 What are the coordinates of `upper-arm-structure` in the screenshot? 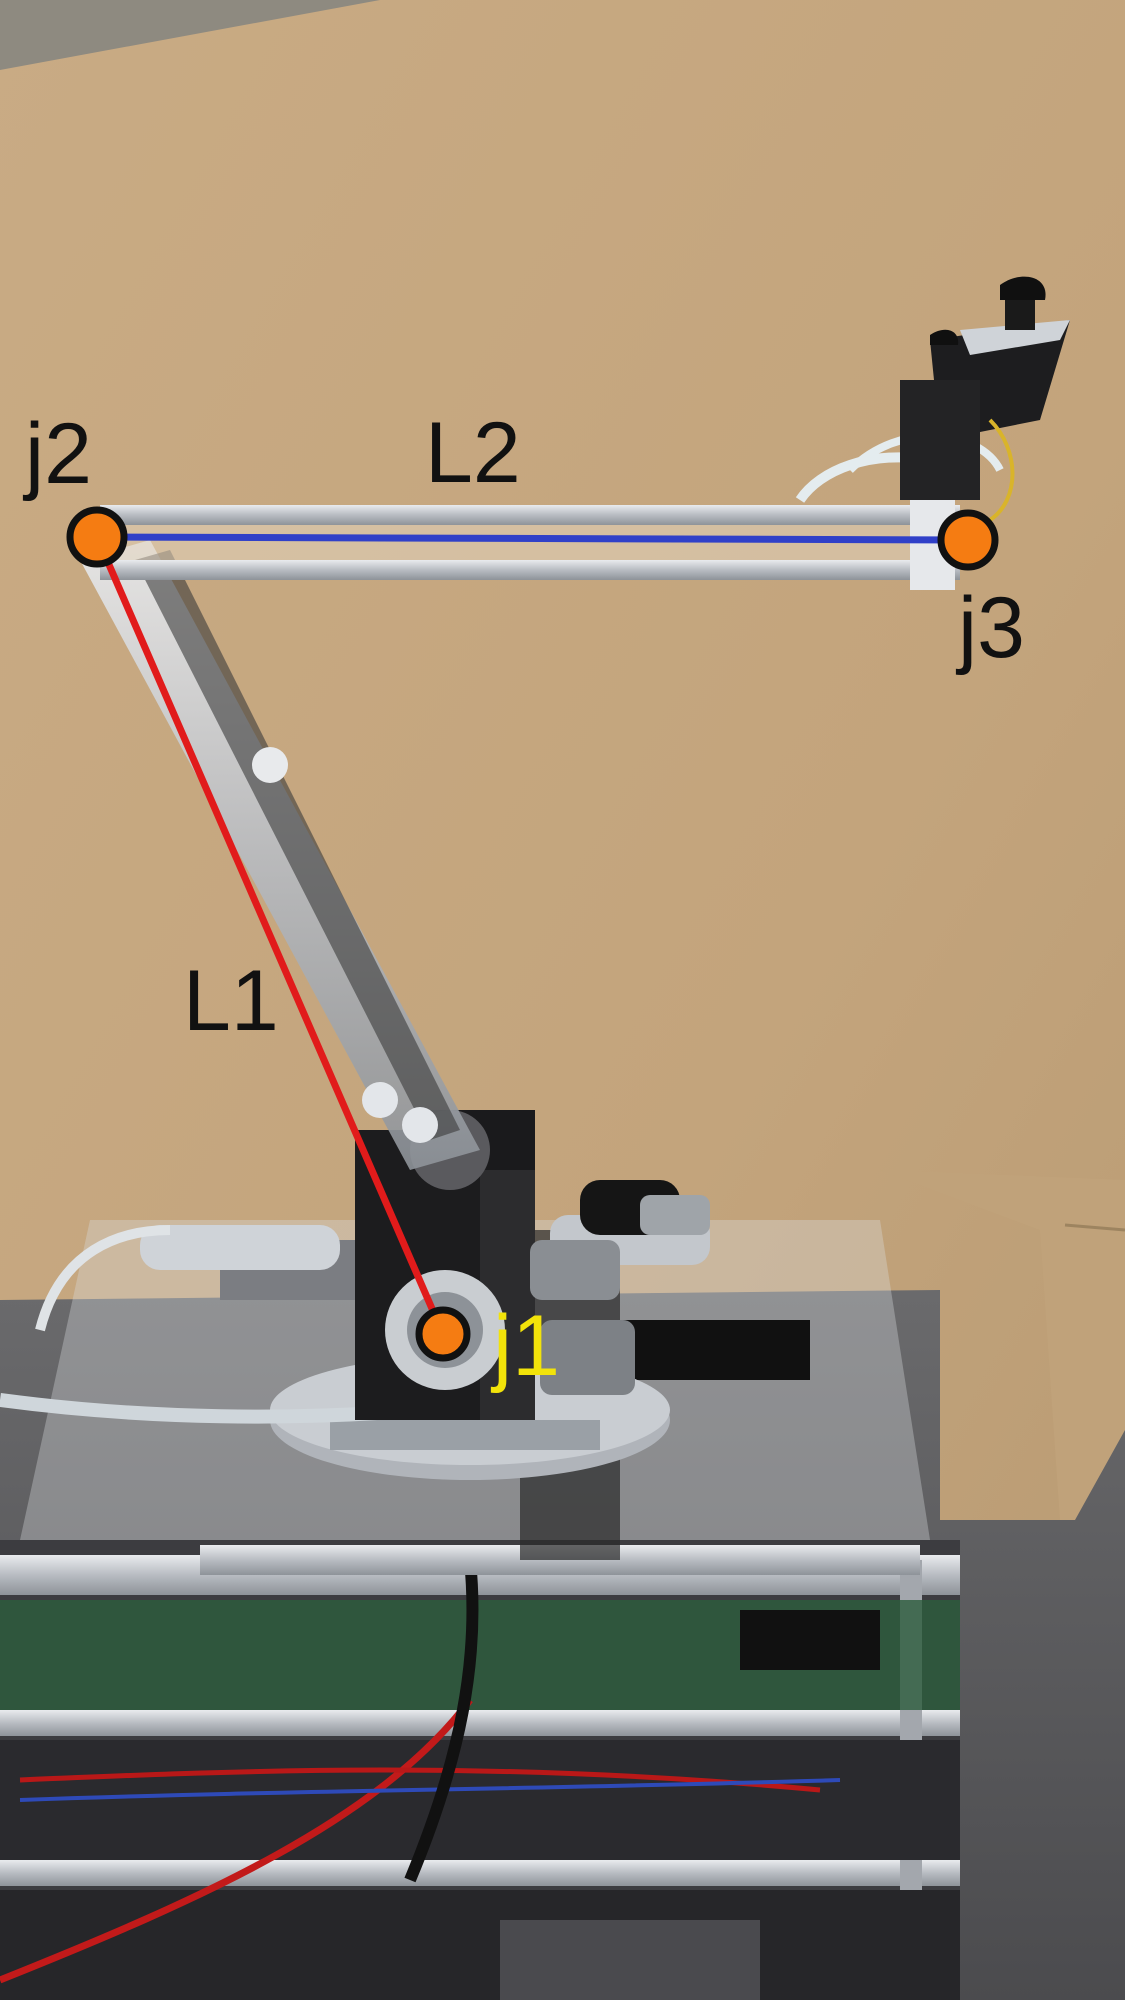 It's located at (280, 855).